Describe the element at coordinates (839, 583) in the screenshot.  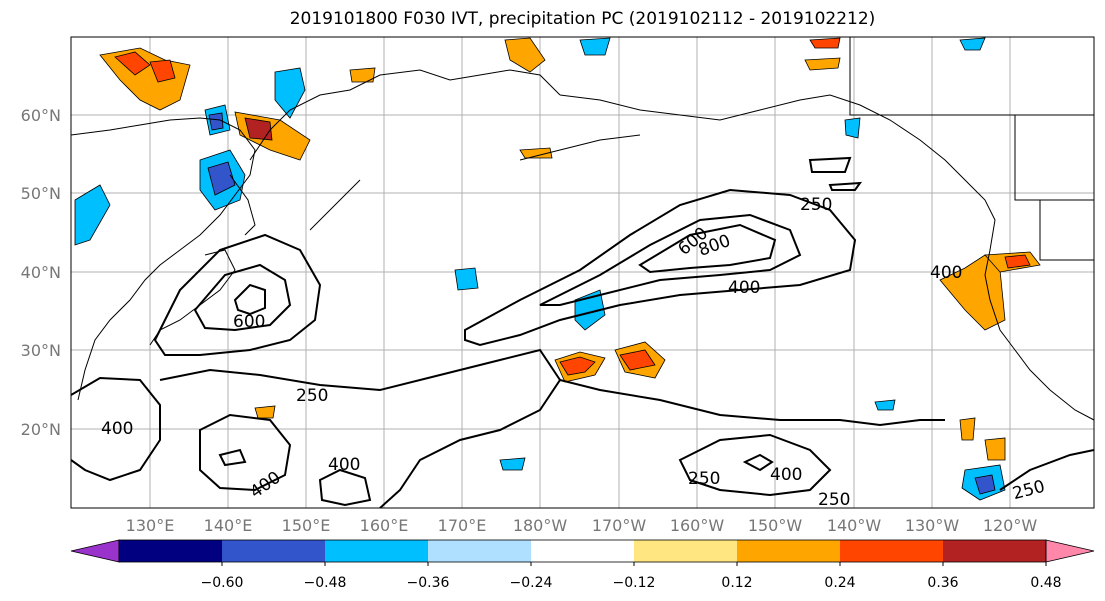
I see `colorbar-tick-label: 0.24` at that location.